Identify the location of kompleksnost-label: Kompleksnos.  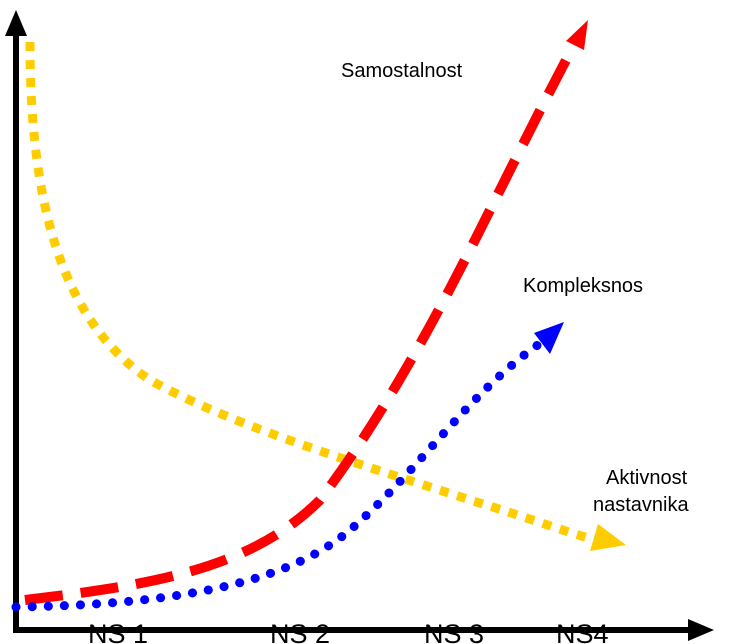
(583, 286).